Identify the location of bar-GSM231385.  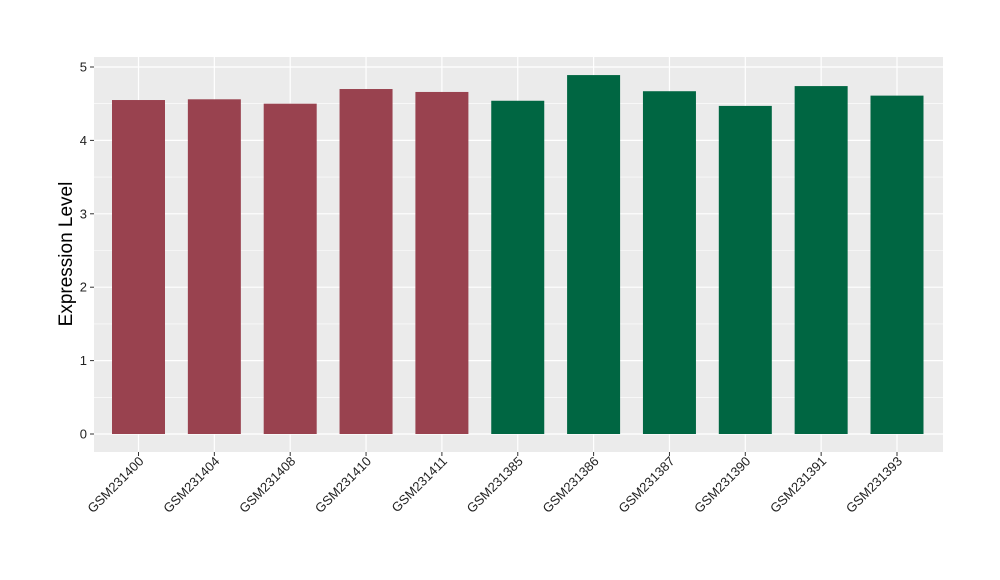
(518, 267).